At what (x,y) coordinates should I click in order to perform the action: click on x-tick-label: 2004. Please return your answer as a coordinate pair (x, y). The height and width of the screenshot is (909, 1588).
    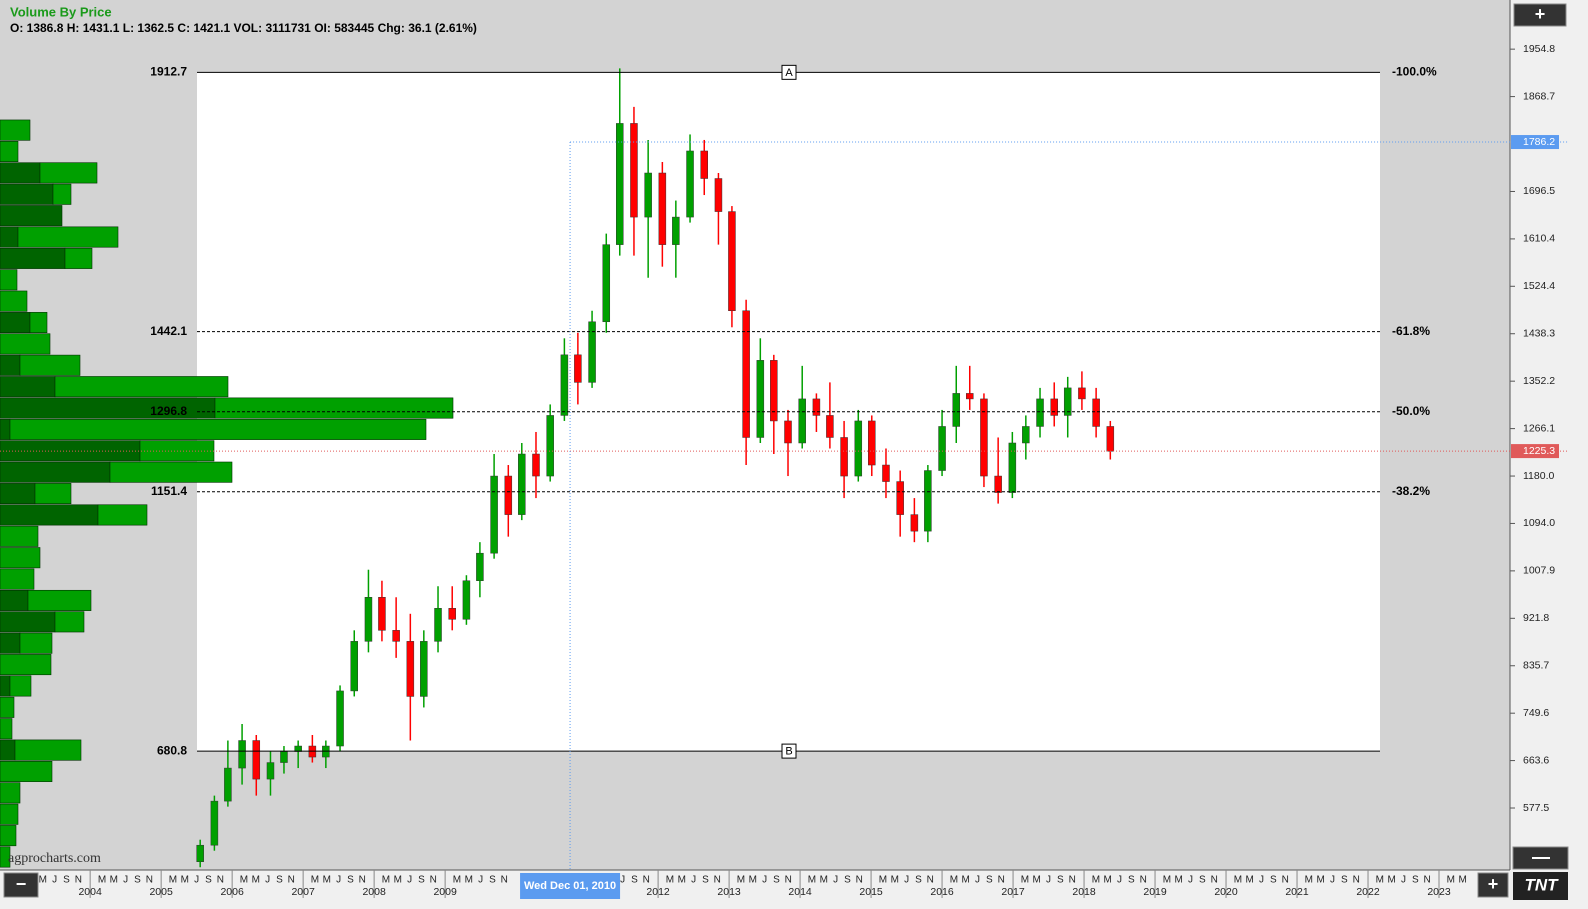
    Looking at the image, I should click on (90, 892).